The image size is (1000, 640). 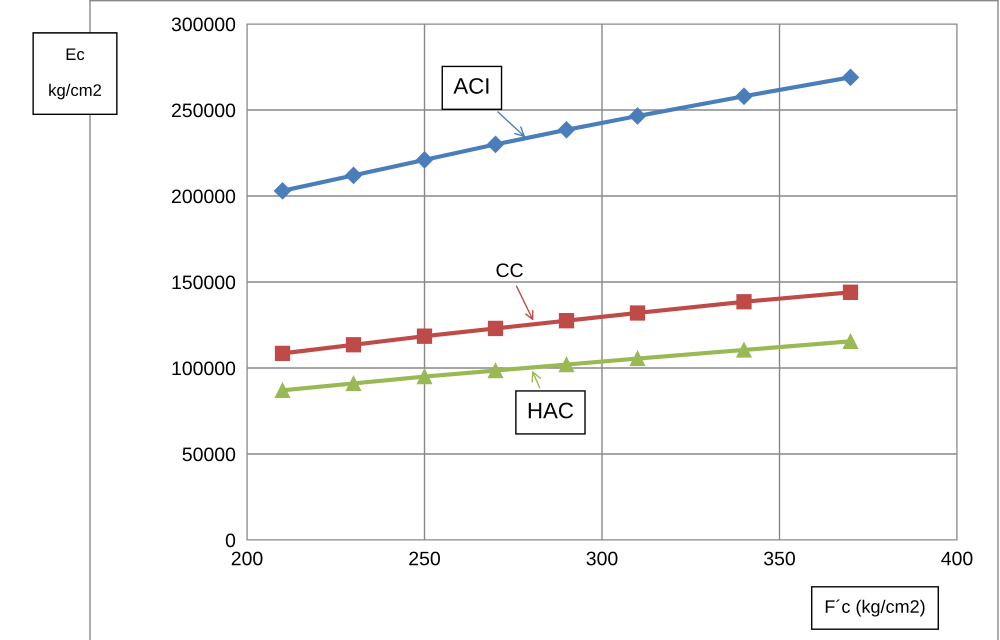 I want to click on x-tick-label: 350, so click(x=779, y=559).